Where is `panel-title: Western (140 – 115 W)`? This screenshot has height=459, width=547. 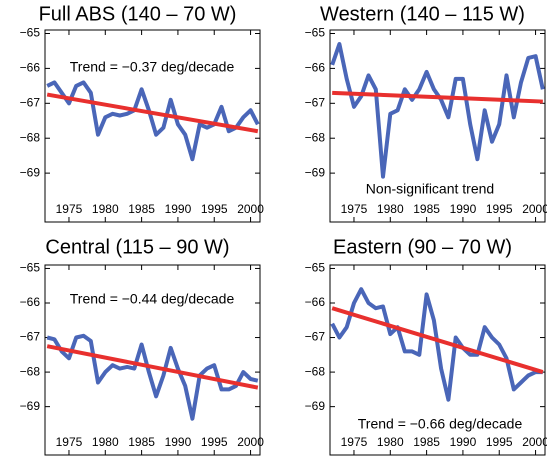
panel-title: Western (140 – 115 W) is located at coordinates (422, 14).